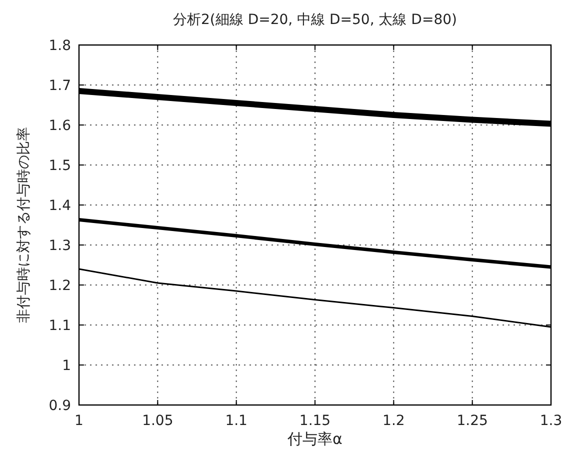  I want to click on y-axis-title: 非付与時に対する付与時の比率, so click(24, 225).